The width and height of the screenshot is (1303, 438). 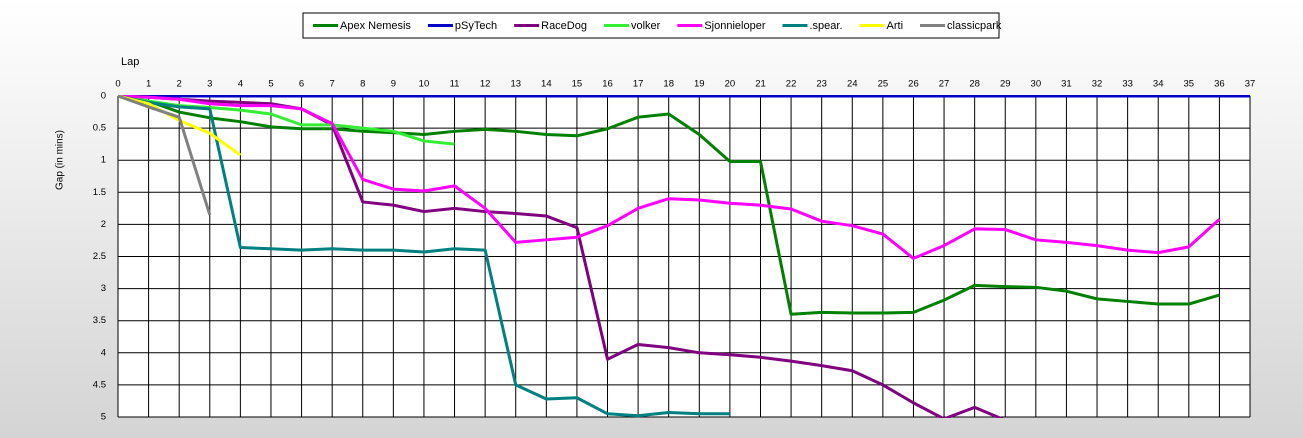 I want to click on x-tick-label: 32, so click(x=1097, y=84).